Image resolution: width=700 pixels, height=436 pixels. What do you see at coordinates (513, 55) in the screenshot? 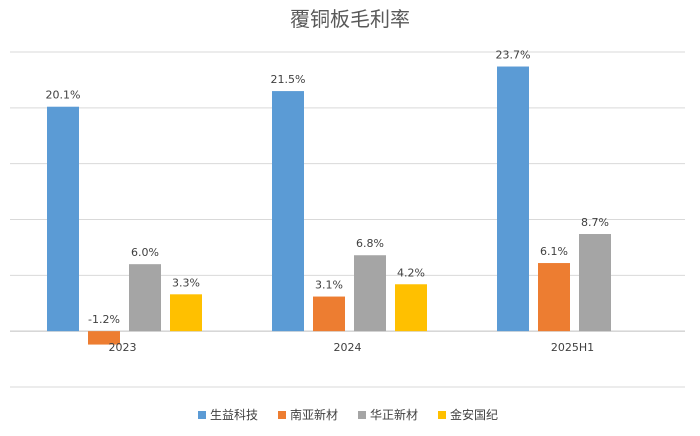
I see `data-label-生益科技-2025H1: 23.7%` at bounding box center [513, 55].